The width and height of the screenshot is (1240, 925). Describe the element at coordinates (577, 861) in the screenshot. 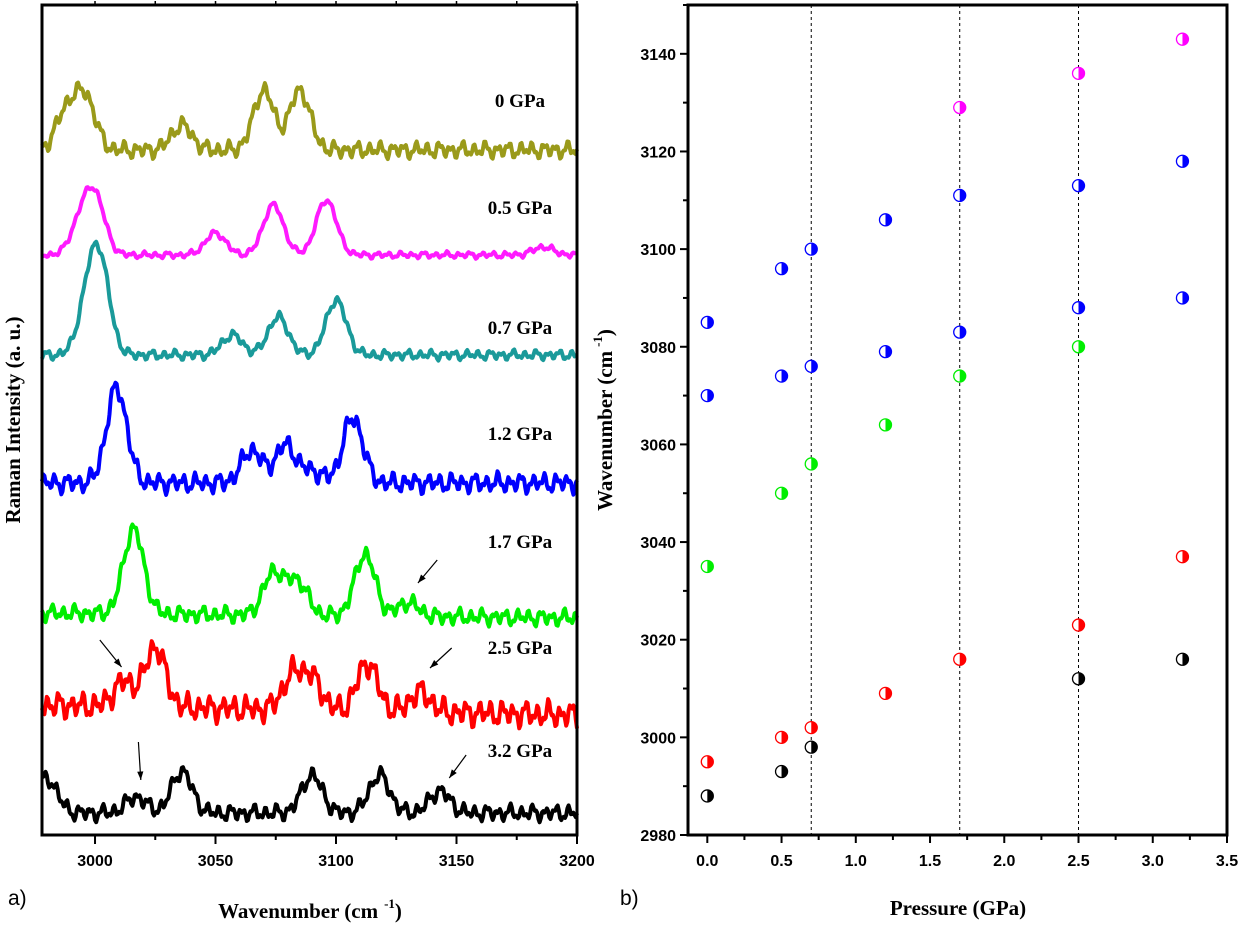

I see `x-tick-label: 3200` at that location.